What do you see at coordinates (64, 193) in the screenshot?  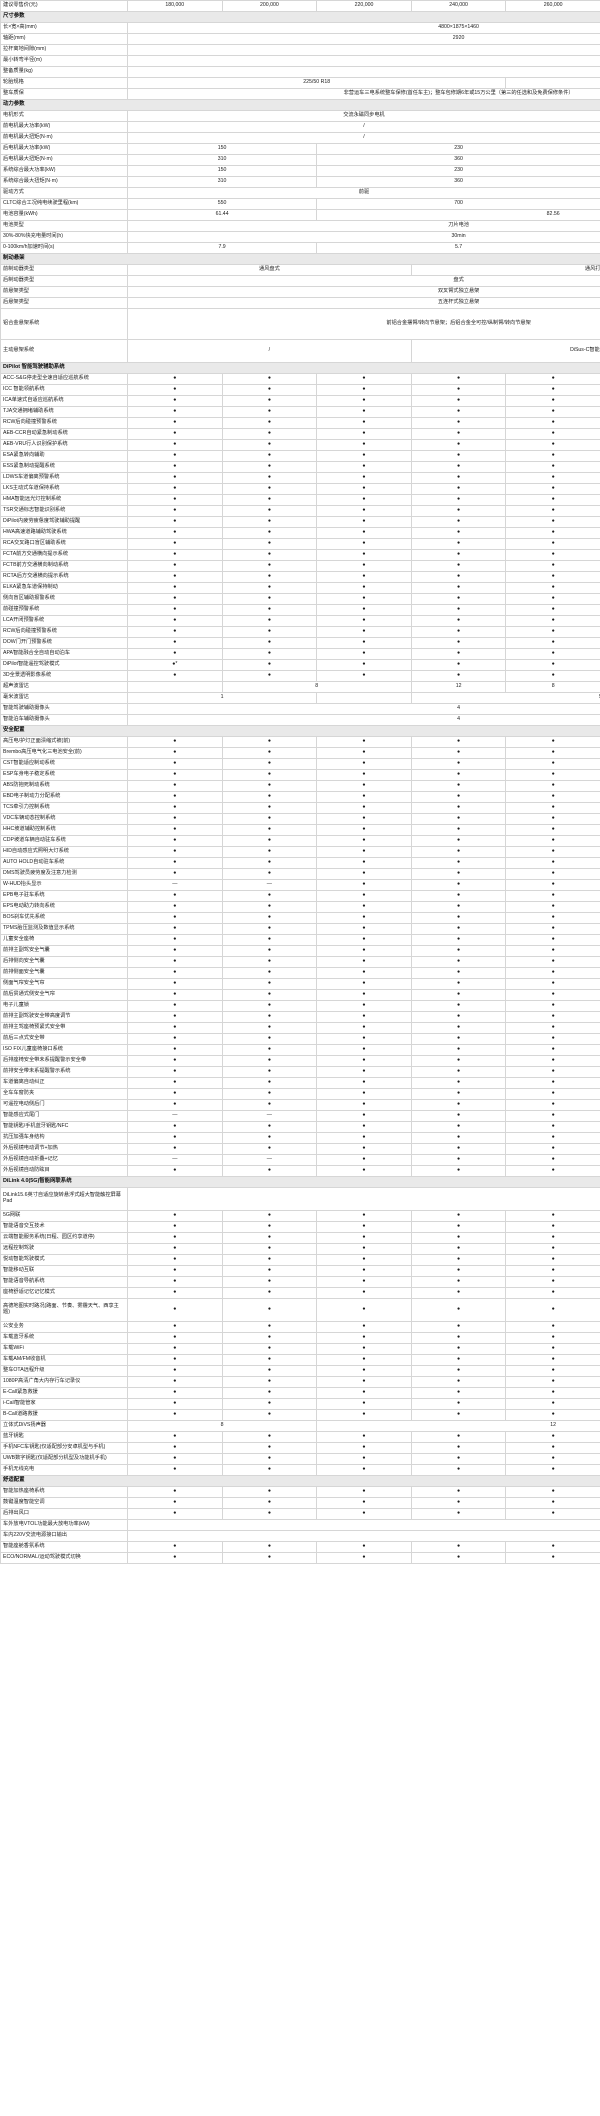 I see `spec-label: 驱动方式` at bounding box center [64, 193].